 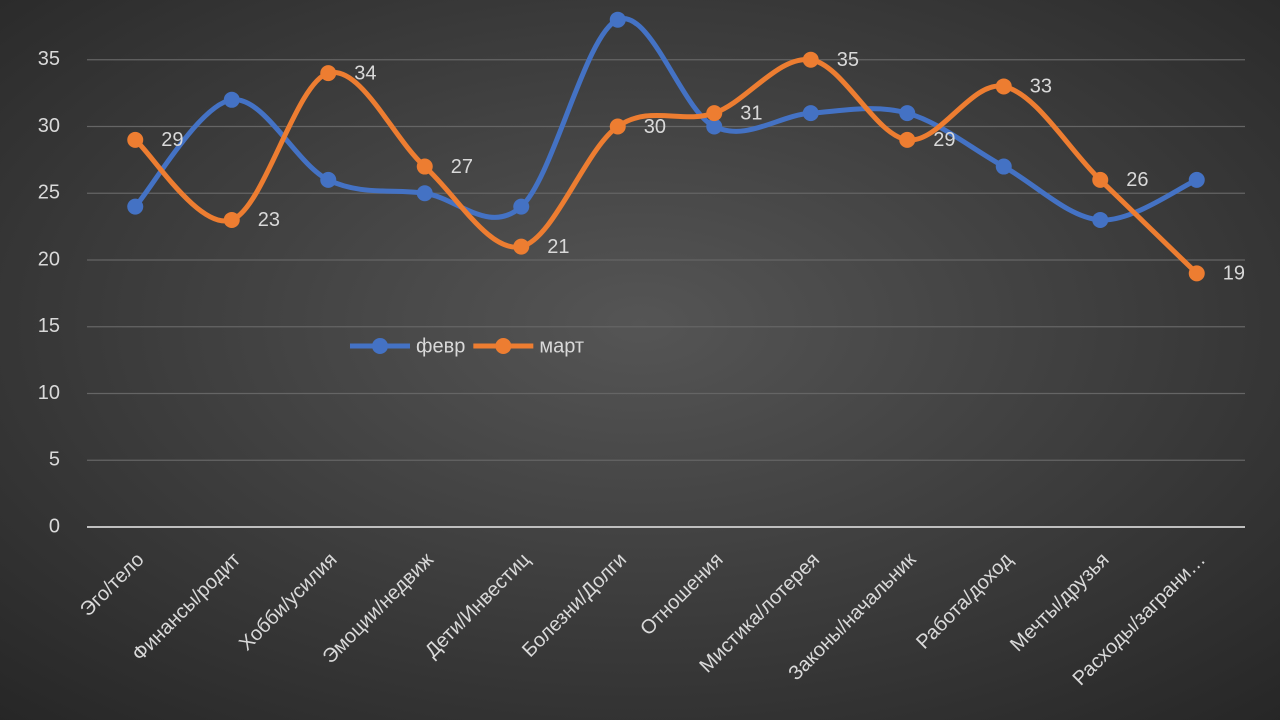 What do you see at coordinates (1041, 87) in the screenshot?
I see `data-label: 33` at bounding box center [1041, 87].